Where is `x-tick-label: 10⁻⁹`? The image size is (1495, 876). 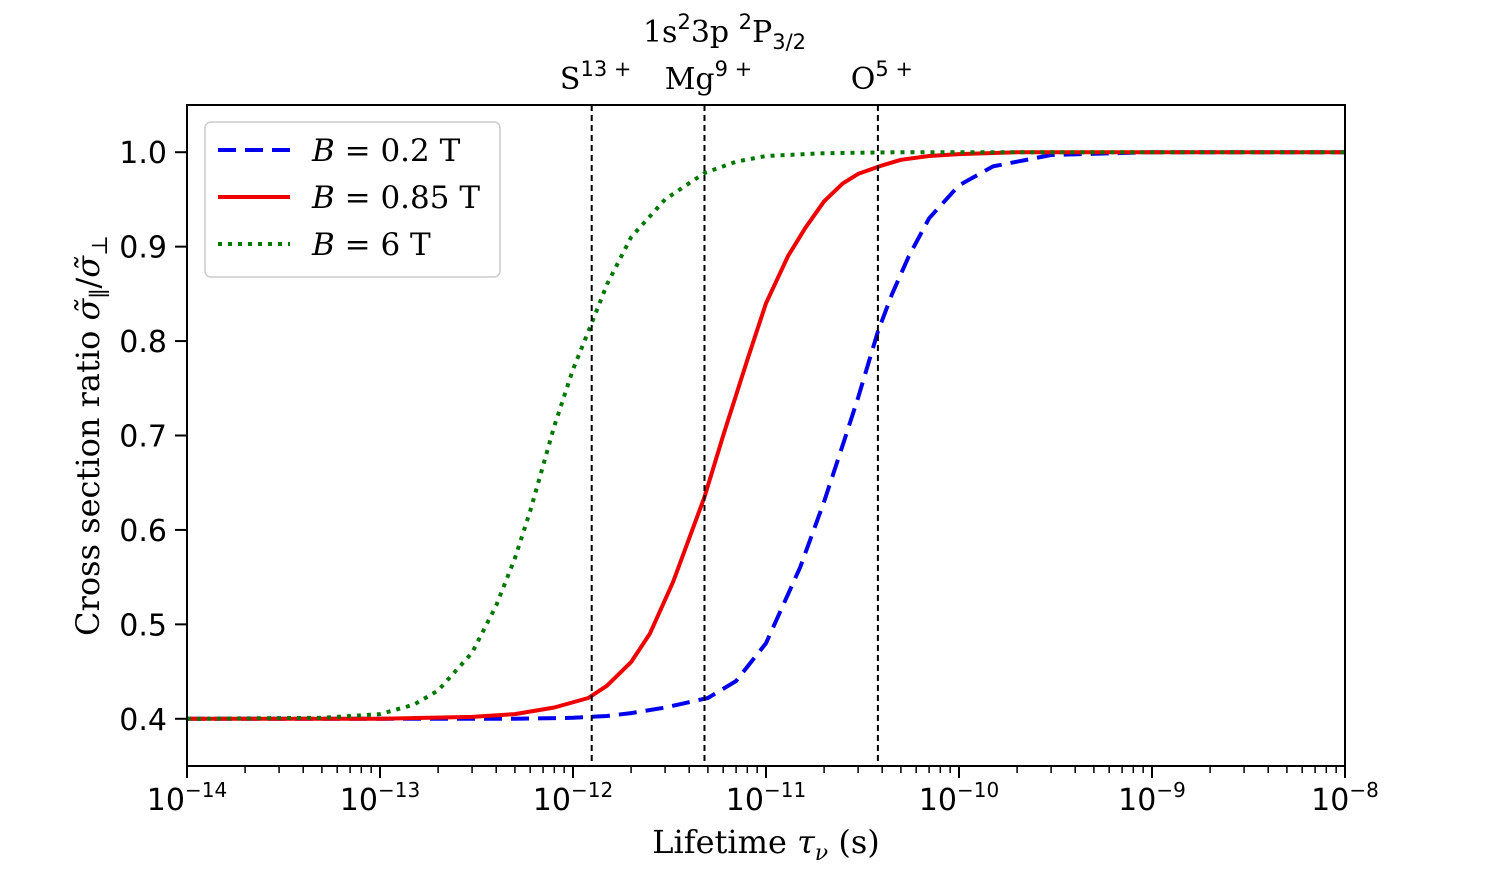 x-tick-label: 10⁻⁹ is located at coordinates (1152, 798).